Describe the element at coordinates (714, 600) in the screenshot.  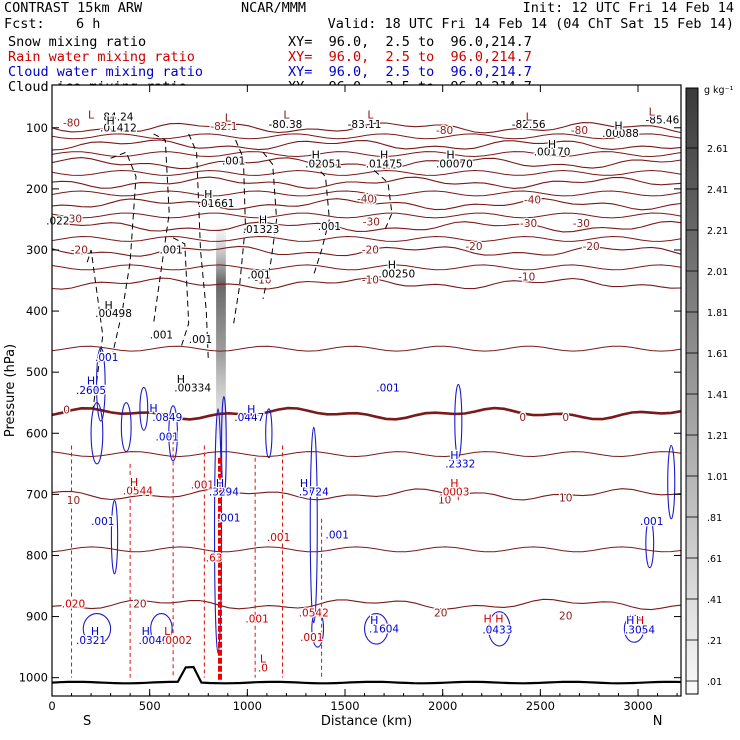
I see `colorbar-label: .41` at that location.